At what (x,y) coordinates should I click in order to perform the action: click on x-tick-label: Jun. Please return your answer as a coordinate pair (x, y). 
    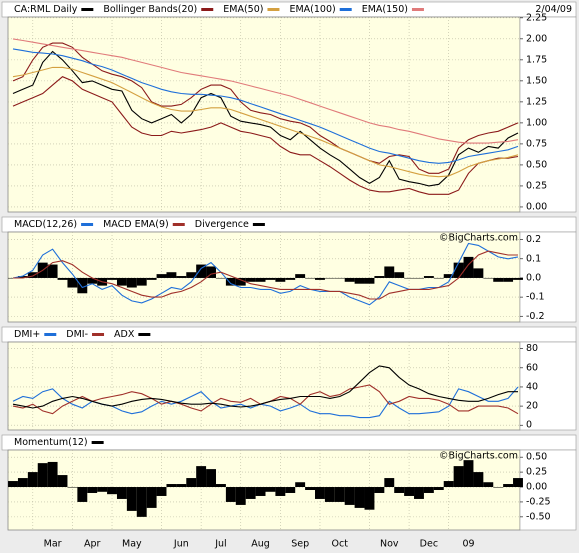
    Looking at the image, I should click on (181, 544).